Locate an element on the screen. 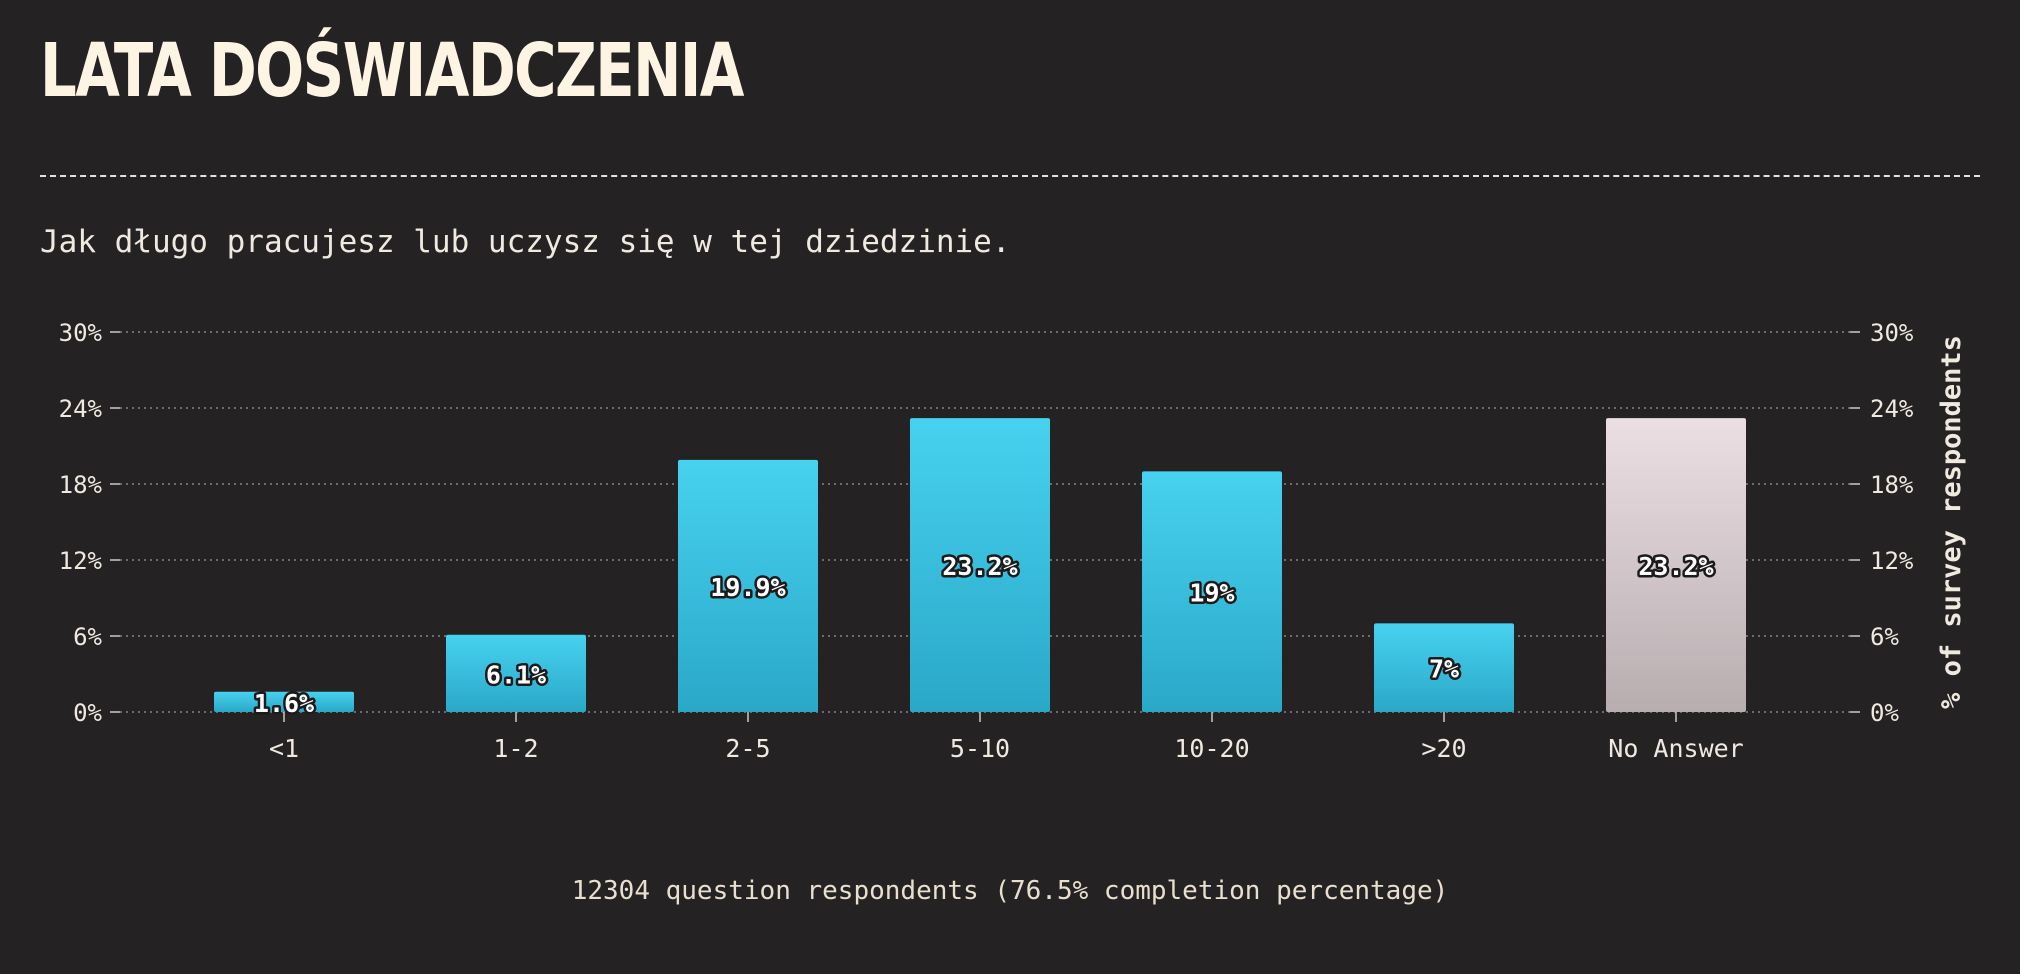 The image size is (2020, 974). y-tick-label-left: 12% is located at coordinates (81, 561).